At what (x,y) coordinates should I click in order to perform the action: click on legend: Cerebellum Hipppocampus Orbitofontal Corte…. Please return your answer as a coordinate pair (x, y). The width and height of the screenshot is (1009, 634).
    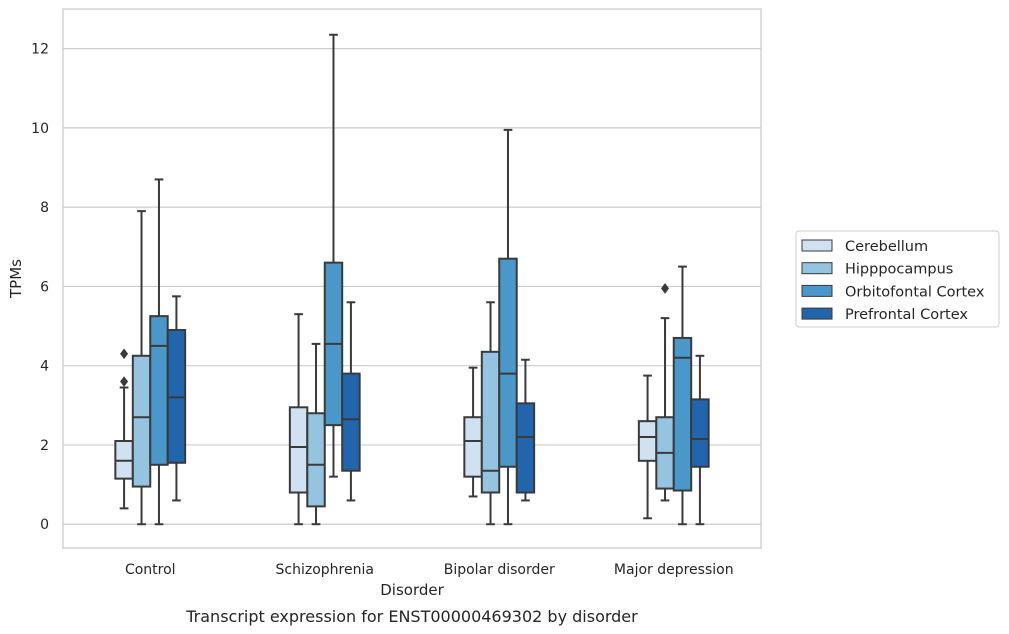
    Looking at the image, I should click on (897, 279).